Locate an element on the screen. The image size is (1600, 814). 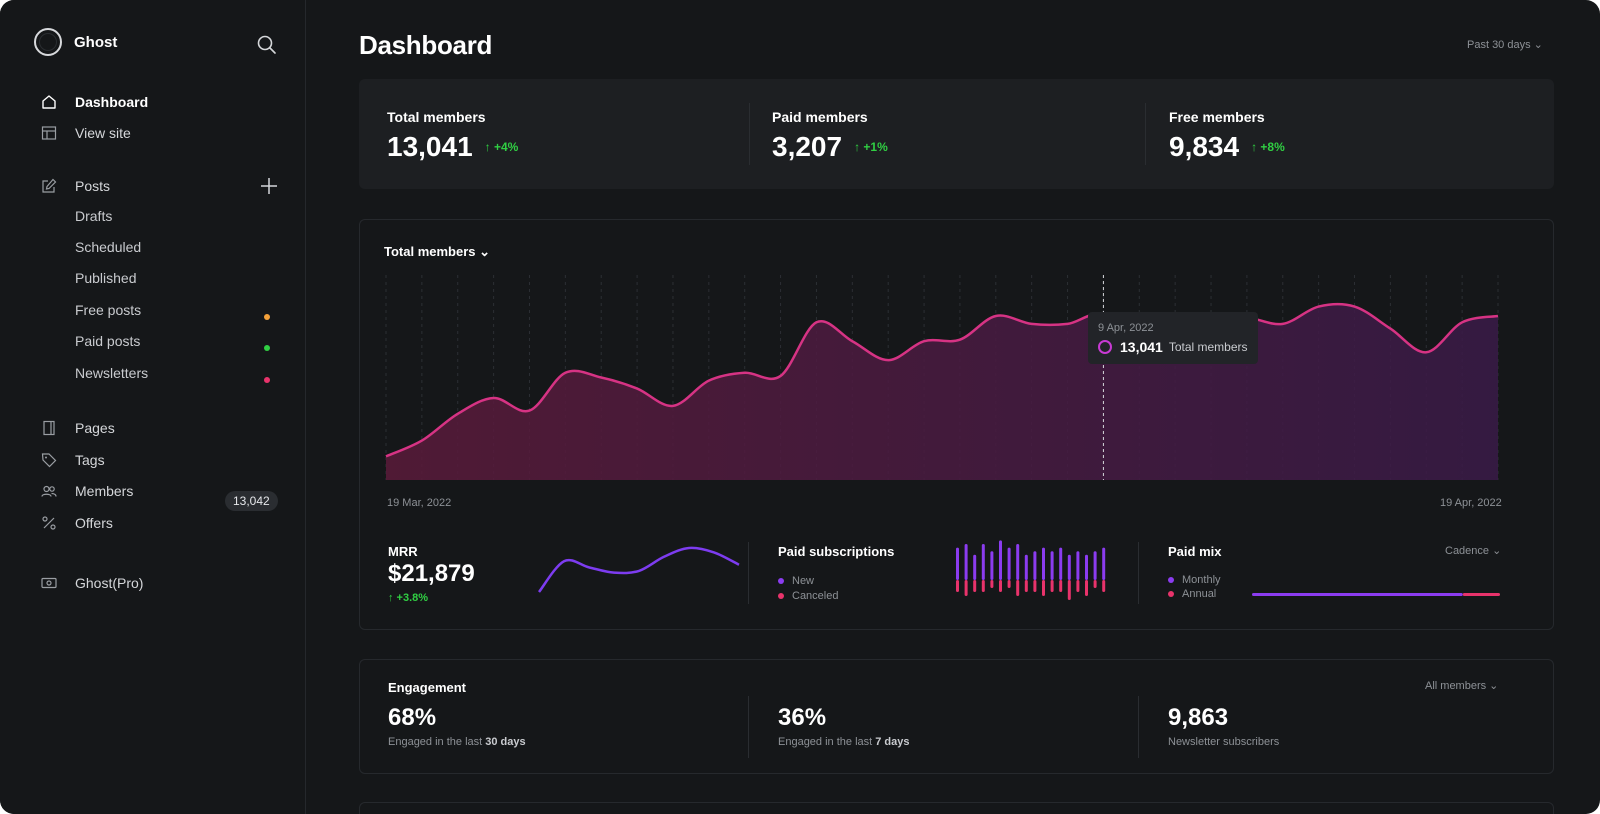
legend-annual: Annual is located at coordinates (1192, 594).